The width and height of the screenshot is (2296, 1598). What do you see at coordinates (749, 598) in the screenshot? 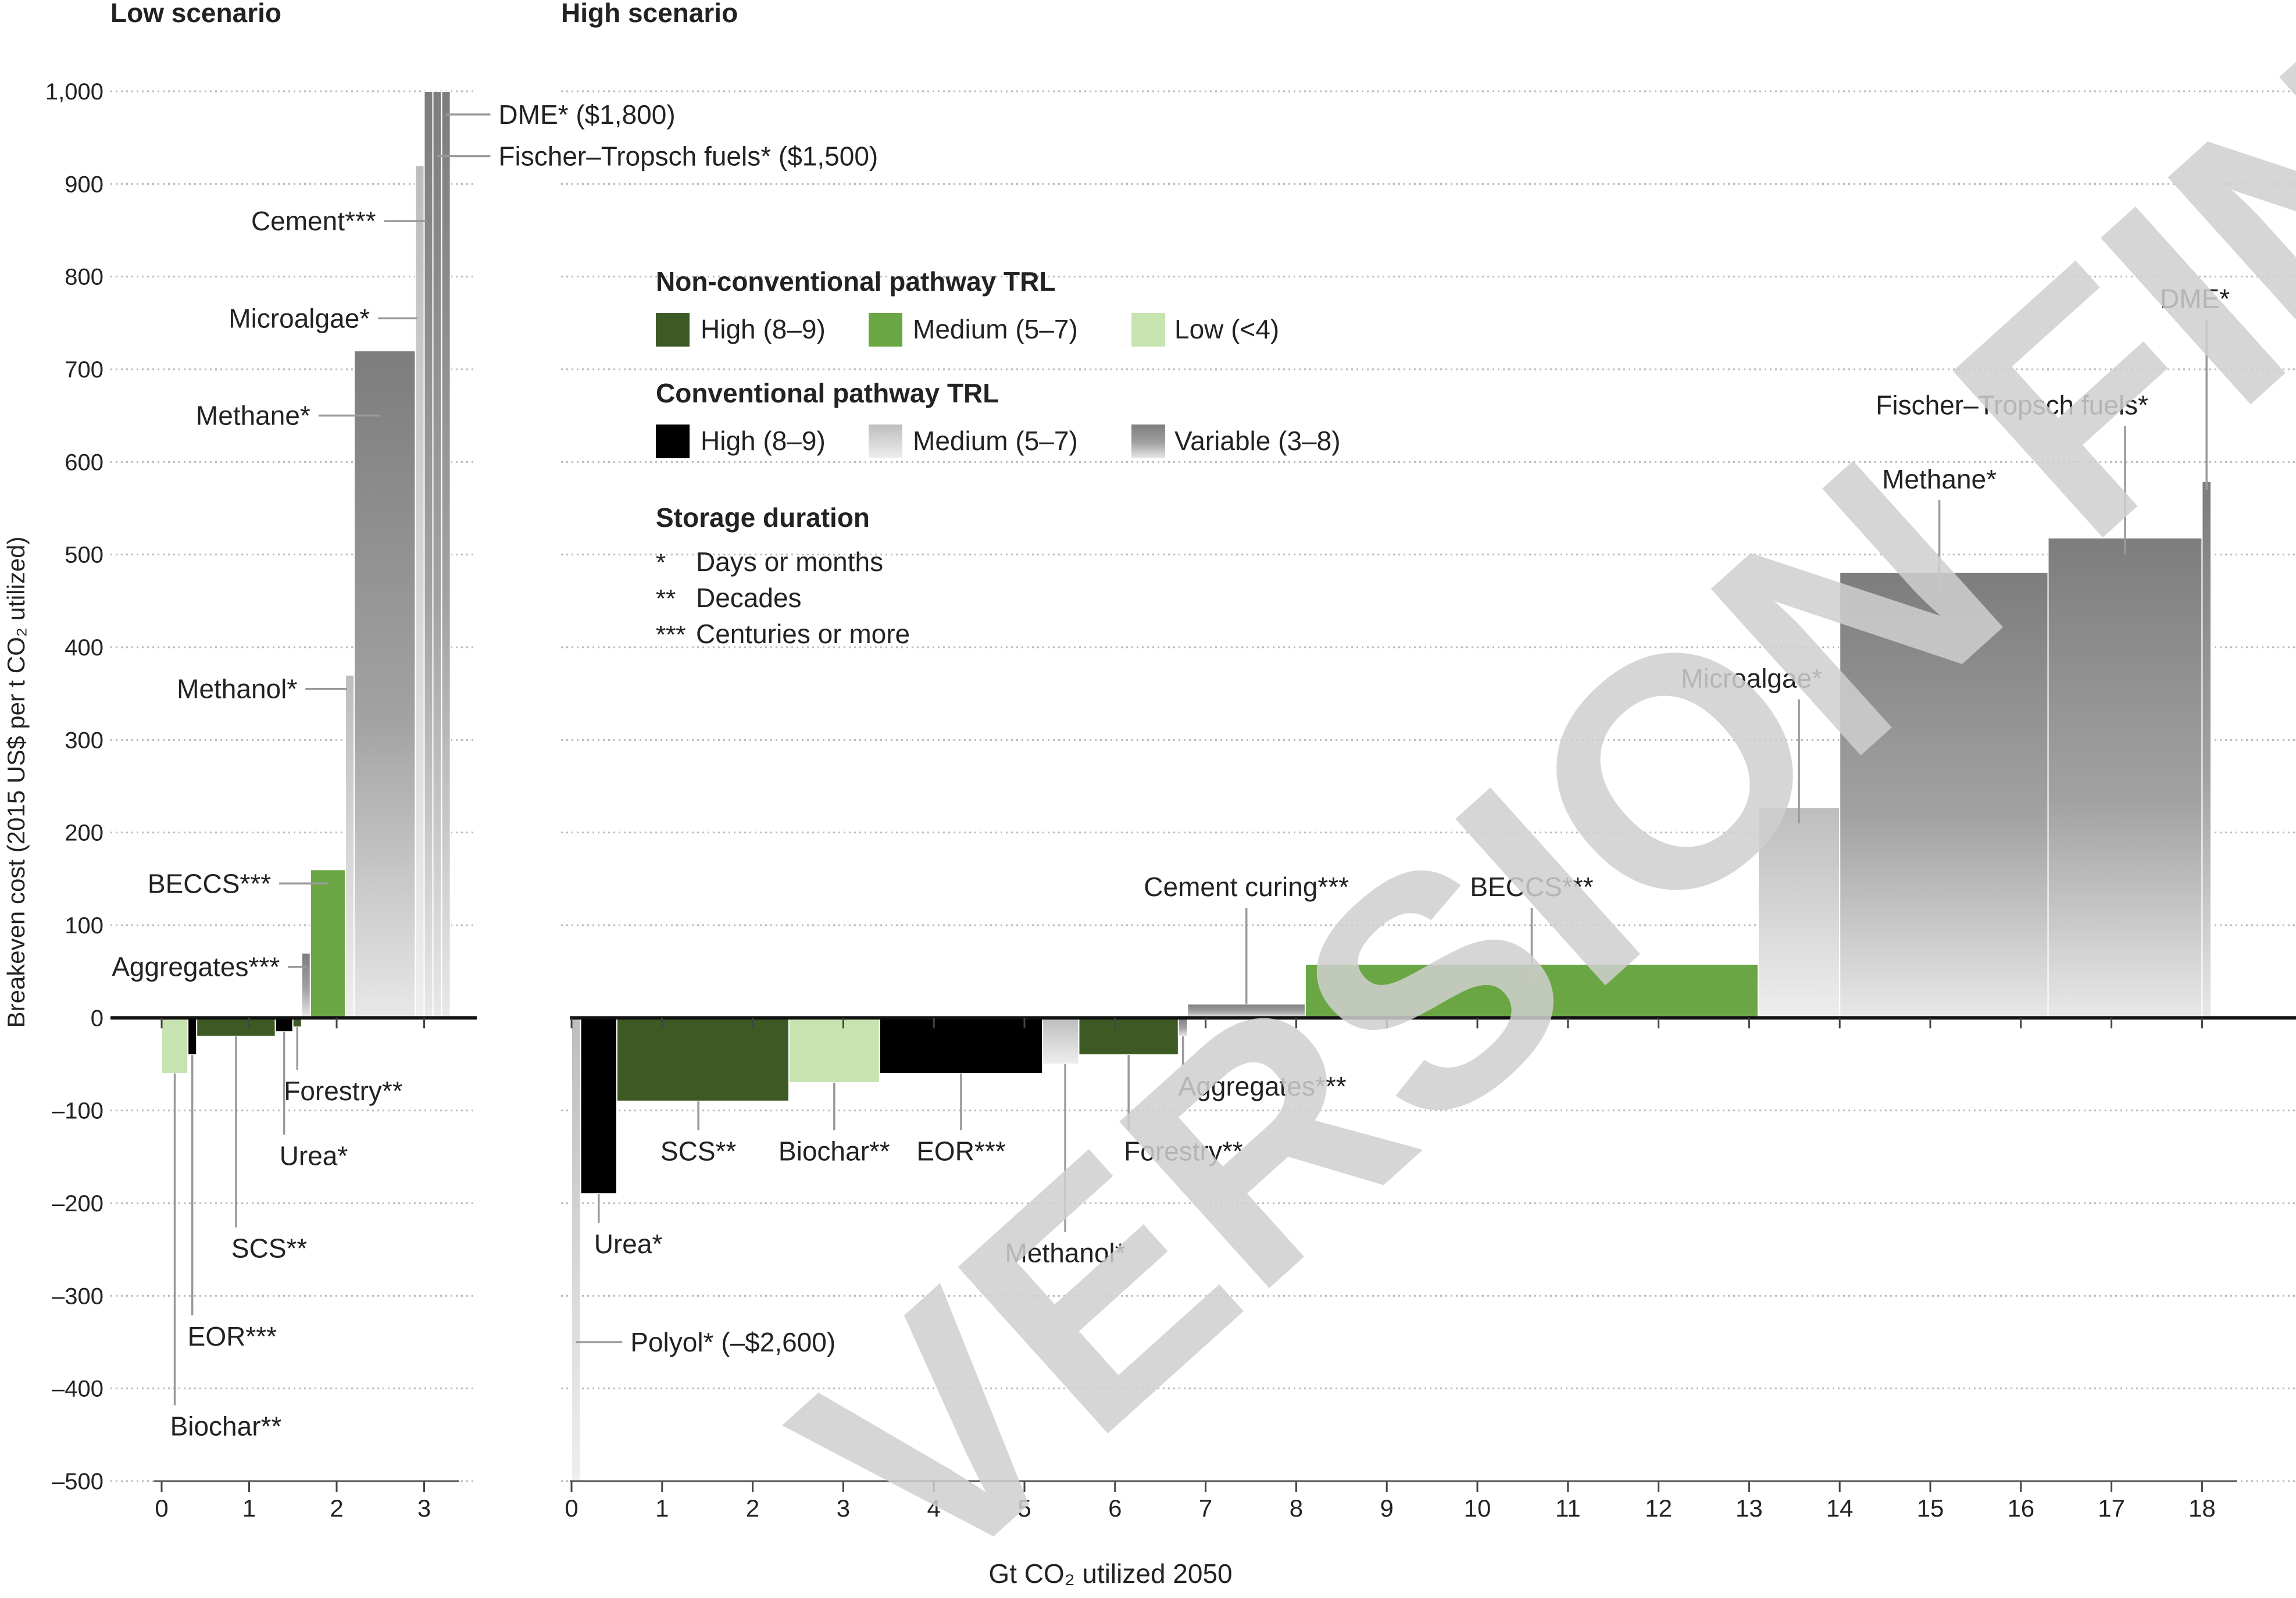
I see `legend-label: Decades` at bounding box center [749, 598].